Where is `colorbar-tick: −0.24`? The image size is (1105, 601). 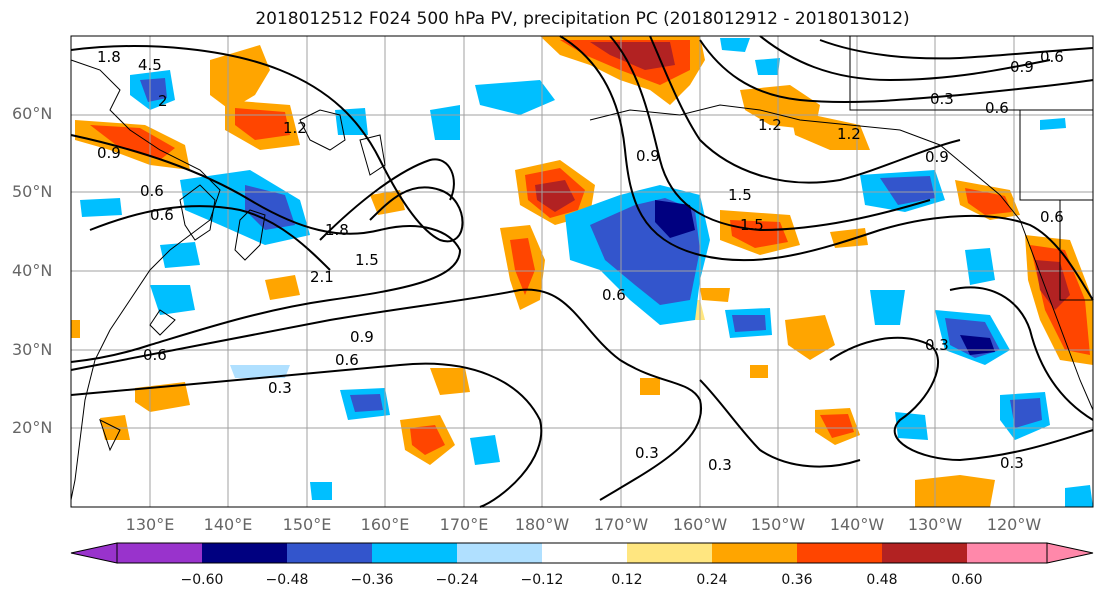
colorbar-tick: −0.24 is located at coordinates (457, 580).